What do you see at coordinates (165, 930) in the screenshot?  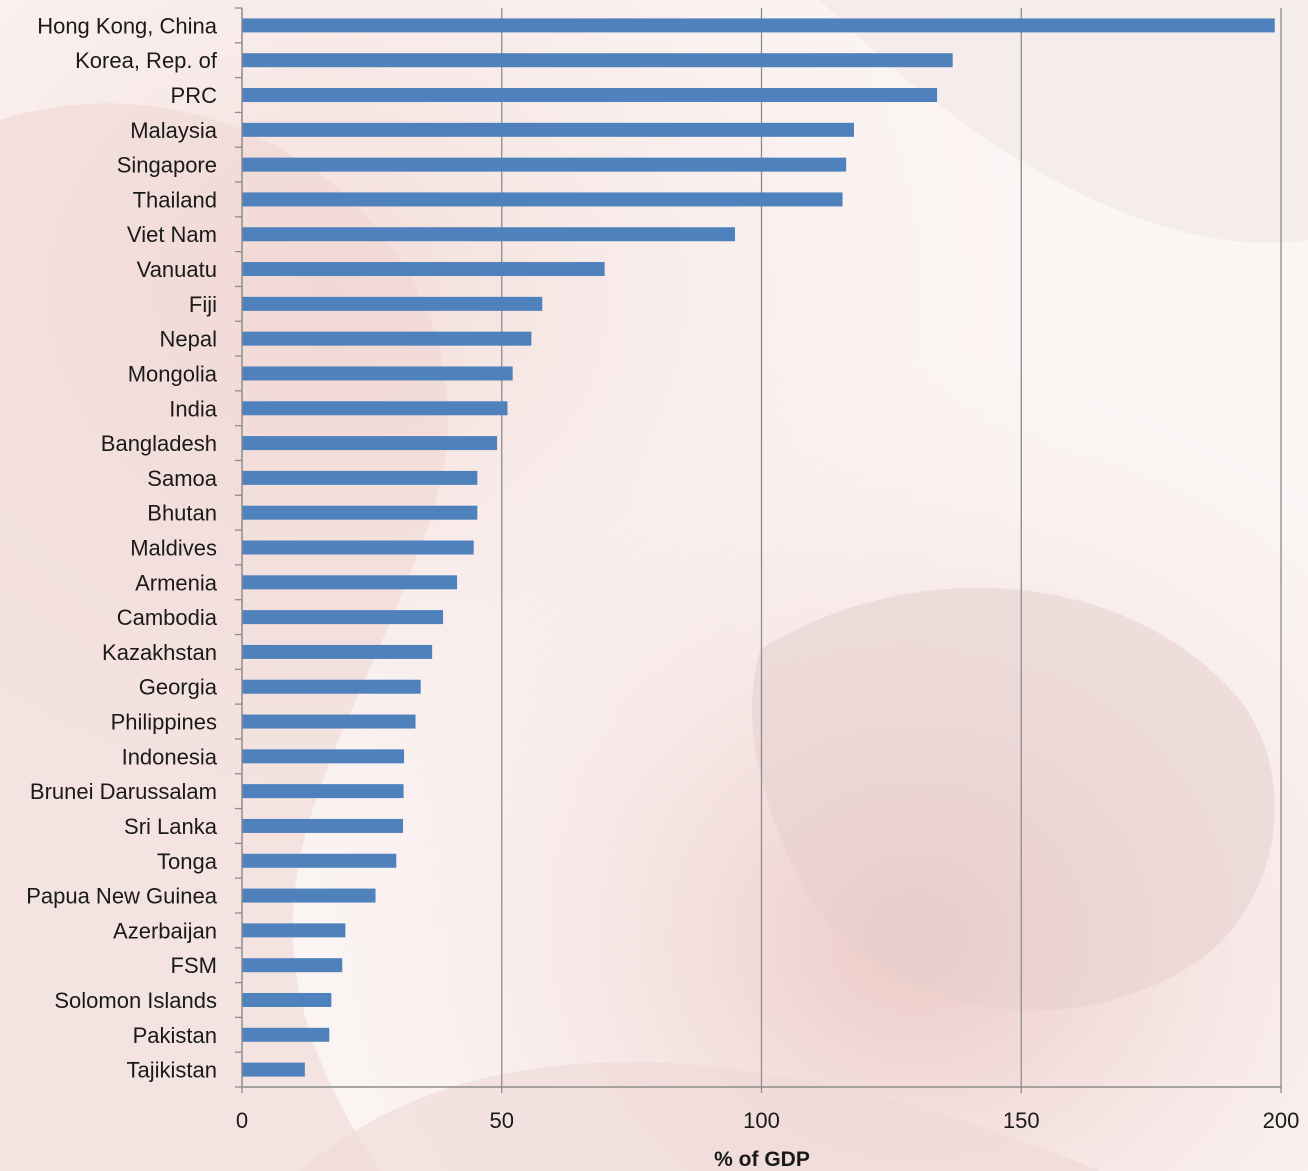 I see `category-label: Azerbaijan` at bounding box center [165, 930].